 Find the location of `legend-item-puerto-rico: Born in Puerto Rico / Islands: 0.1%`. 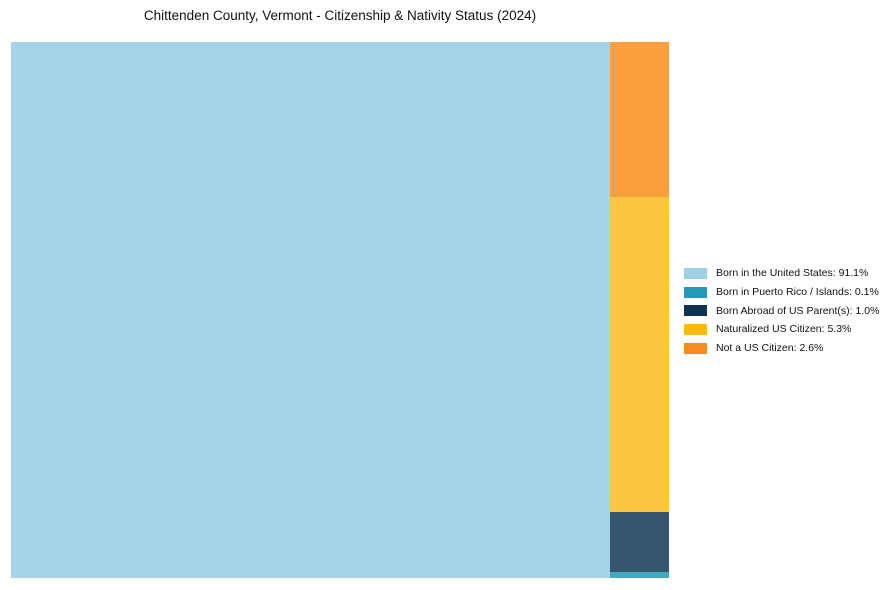

legend-item-puerto-rico: Born in Puerto Rico / Islands: 0.1% is located at coordinates (781, 292).